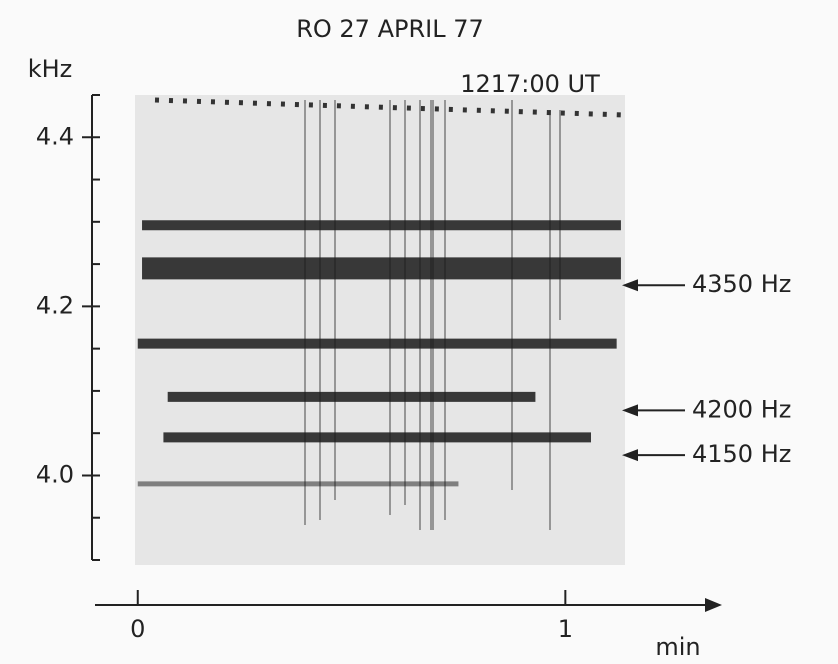 The image size is (838, 664). Describe the element at coordinates (55, 305) in the screenshot. I see `y-tick-label: 4.2` at that location.